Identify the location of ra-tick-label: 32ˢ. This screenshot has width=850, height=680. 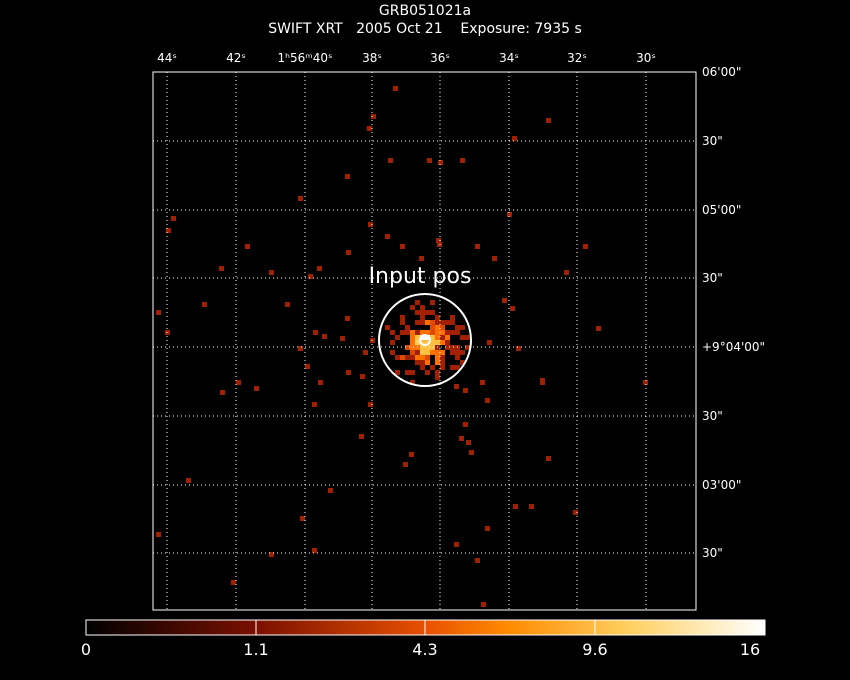
(577, 58).